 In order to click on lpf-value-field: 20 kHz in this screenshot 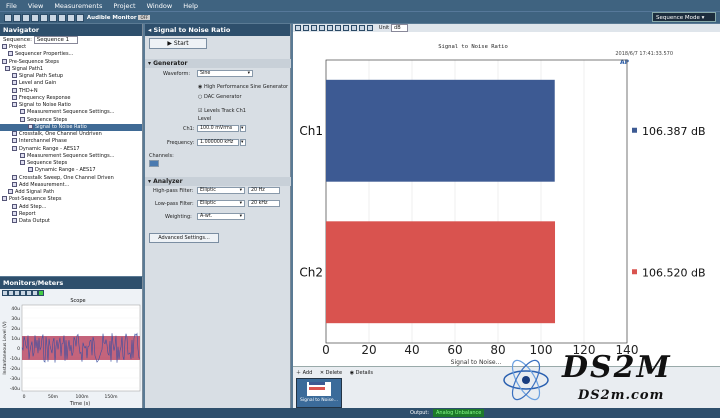, I will do `click(264, 203)`.